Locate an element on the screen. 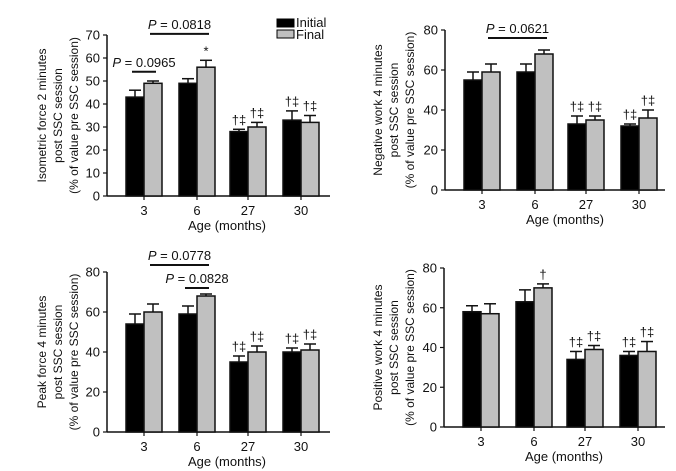 This screenshot has width=676, height=471. legend-label-final: Final is located at coordinates (310, 34).